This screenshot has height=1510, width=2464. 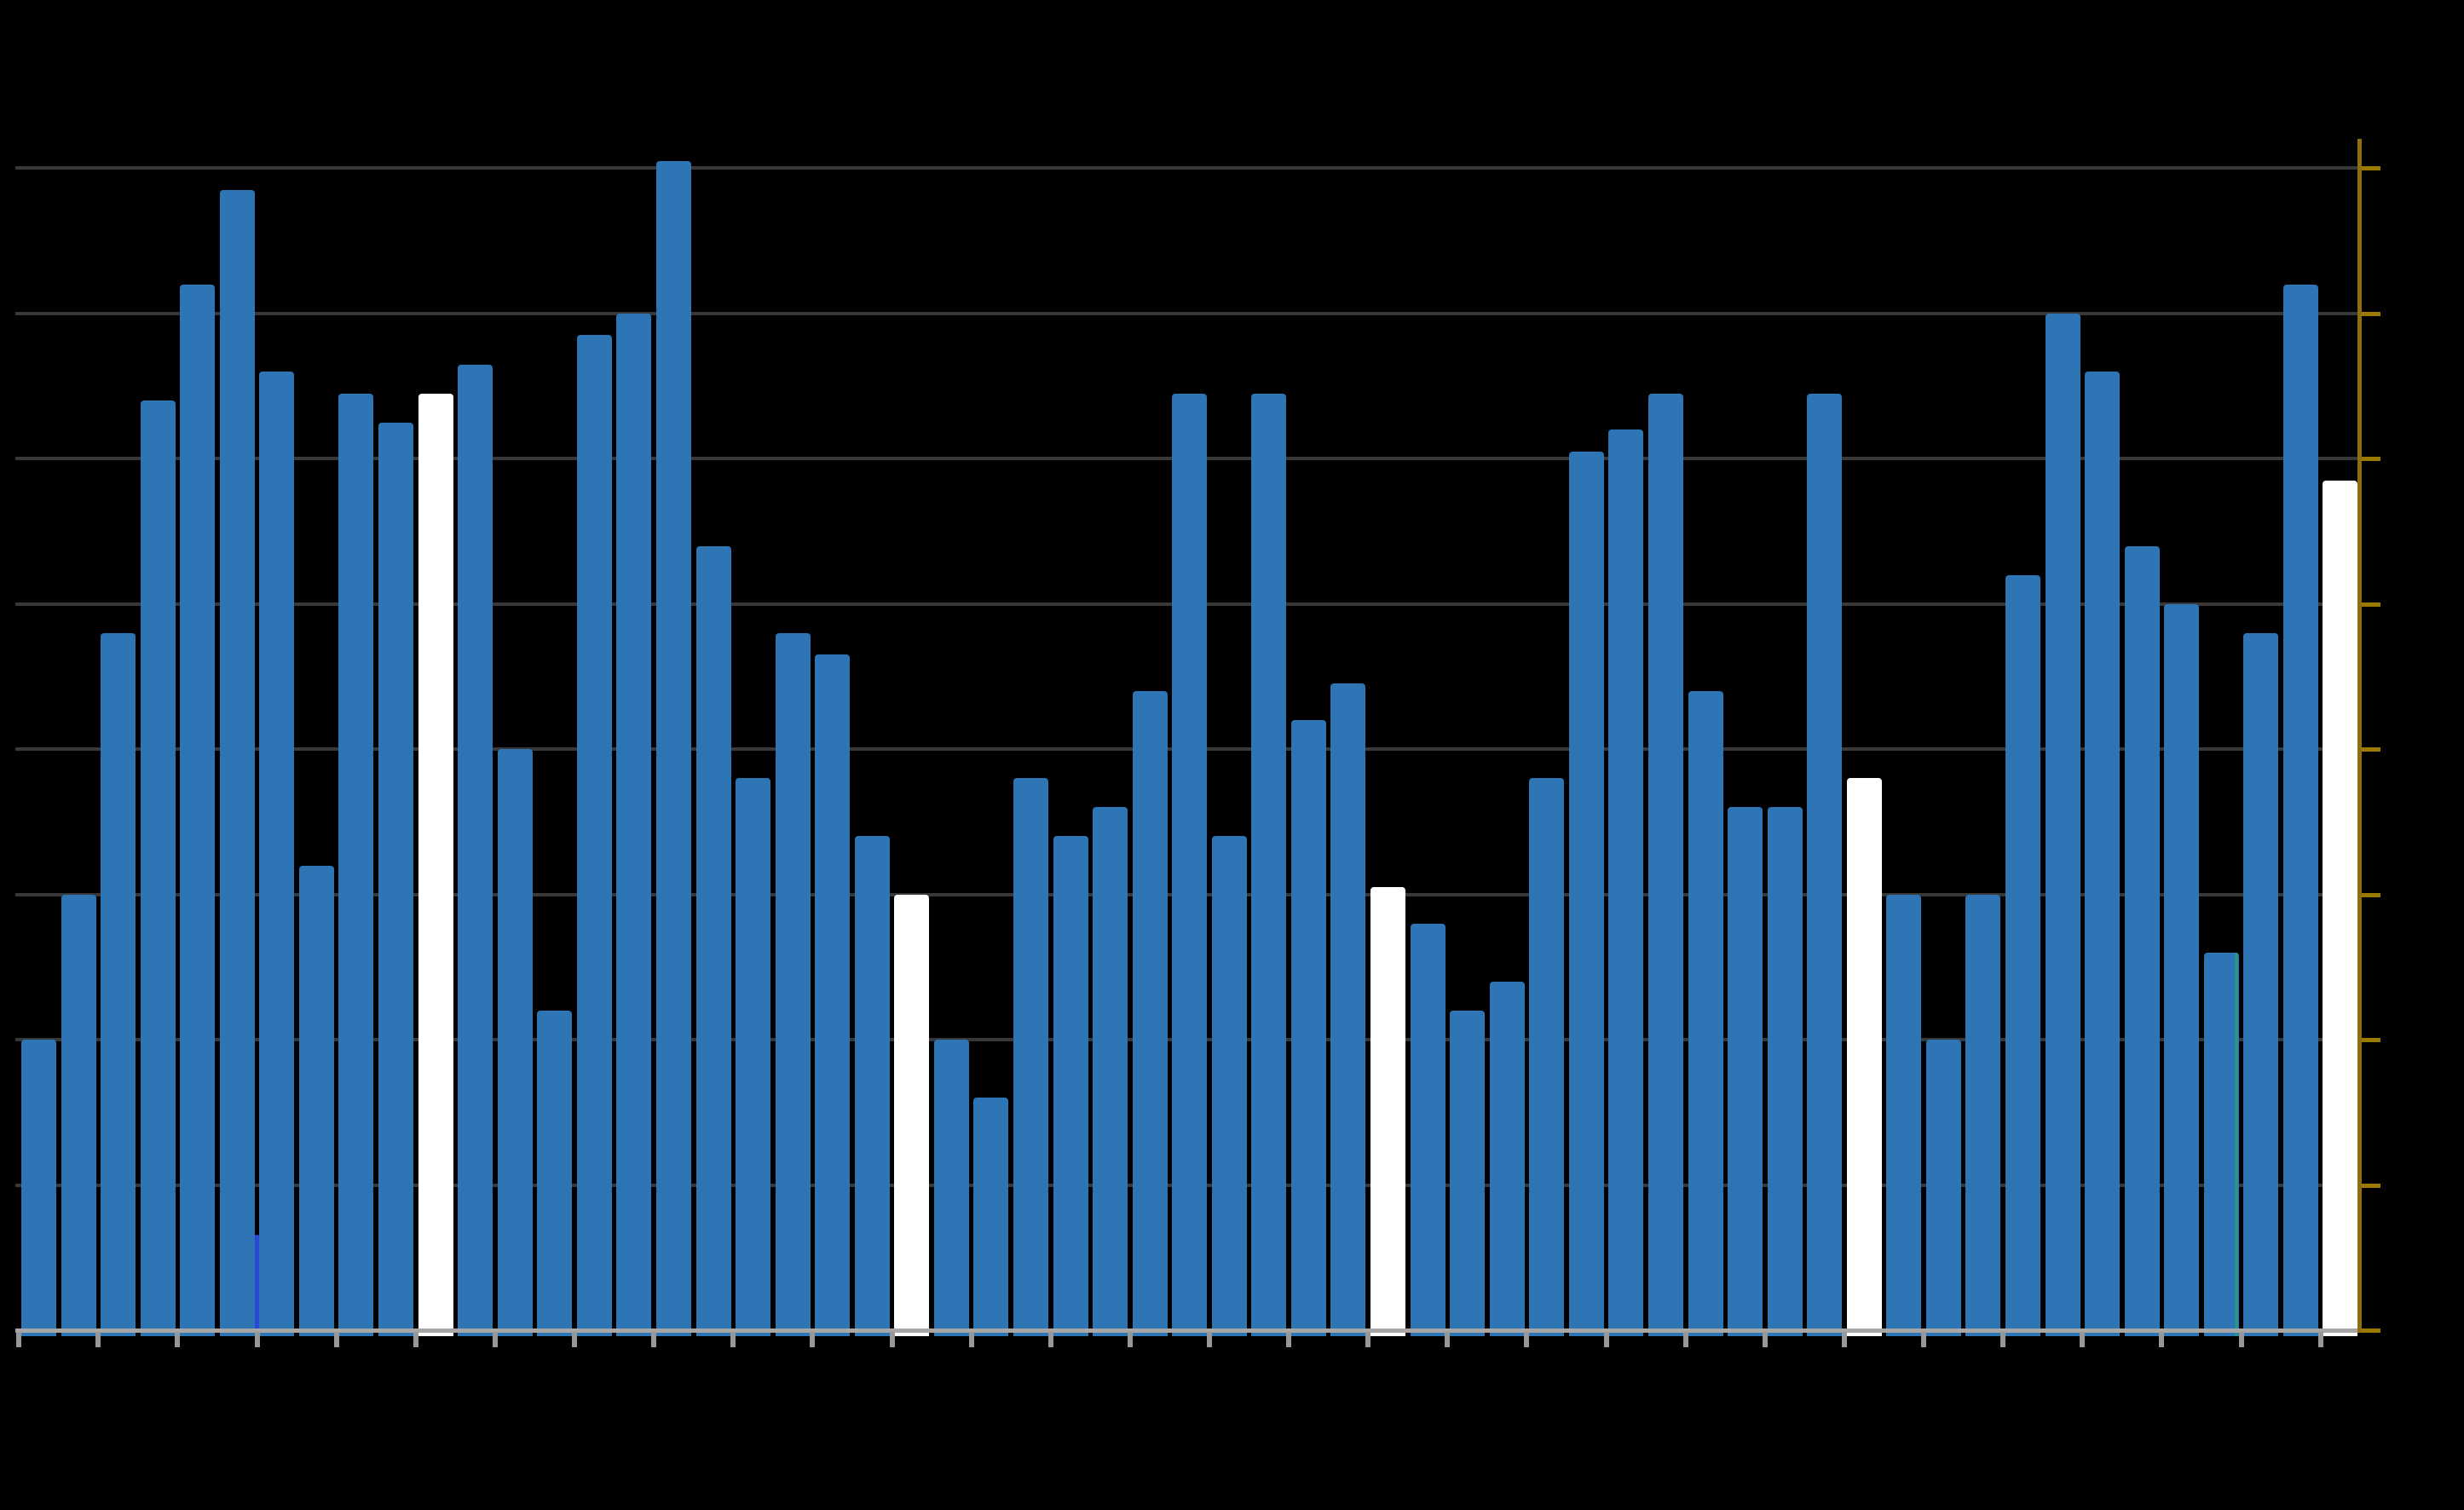 I want to click on x-axis-baseline, so click(x=1188, y=1330).